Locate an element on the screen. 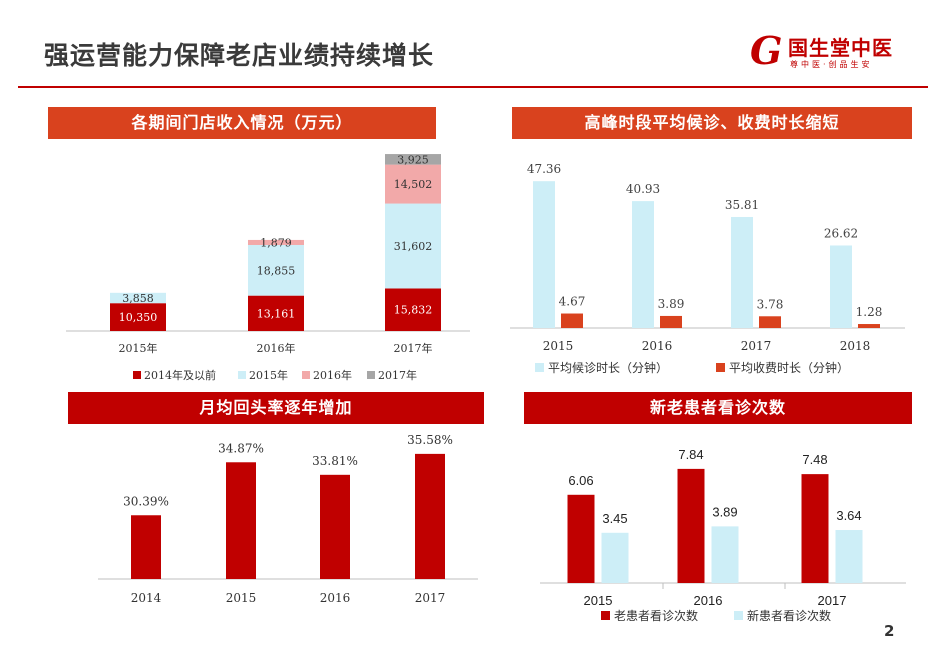 Image resolution: width=950 pixels, height=658 pixels. chart4-data-label: 7.84 is located at coordinates (690, 454).